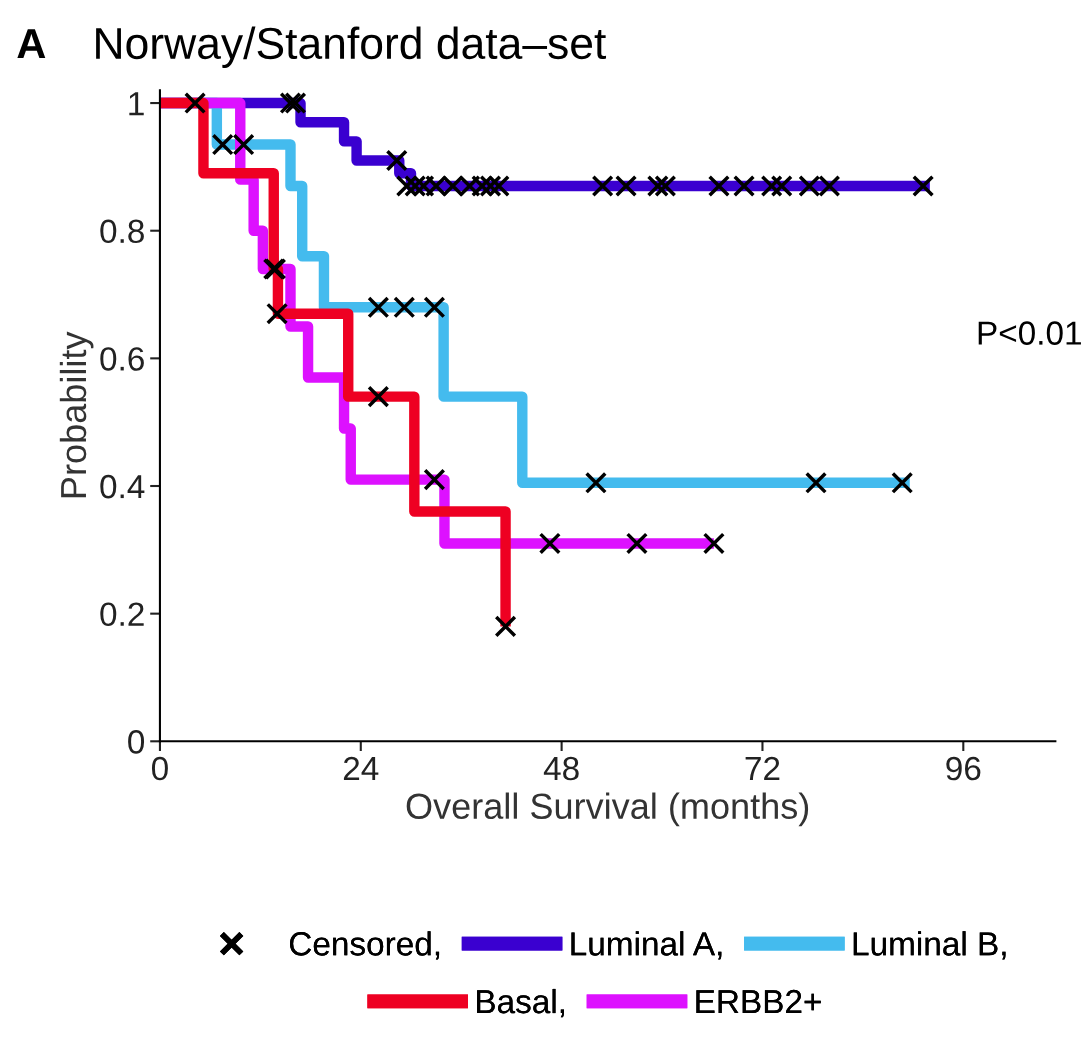 The image size is (1088, 1050). Describe the element at coordinates (122, 486) in the screenshot. I see `y-tick-label: 0.4` at that location.